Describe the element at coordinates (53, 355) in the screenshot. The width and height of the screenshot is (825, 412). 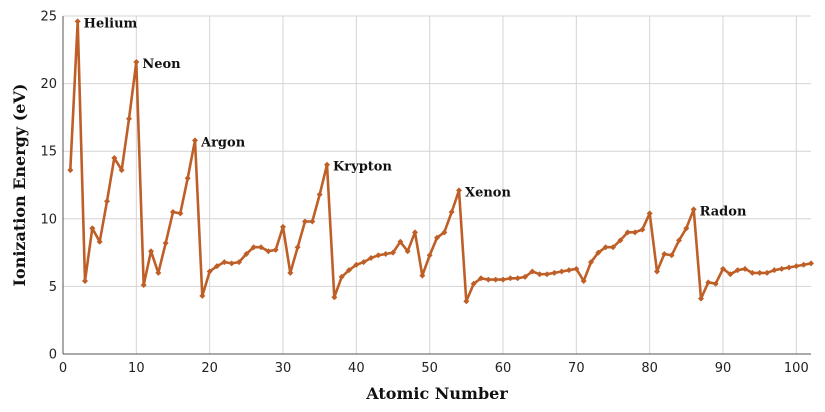
I see `y-tick-label: 0` at that location.